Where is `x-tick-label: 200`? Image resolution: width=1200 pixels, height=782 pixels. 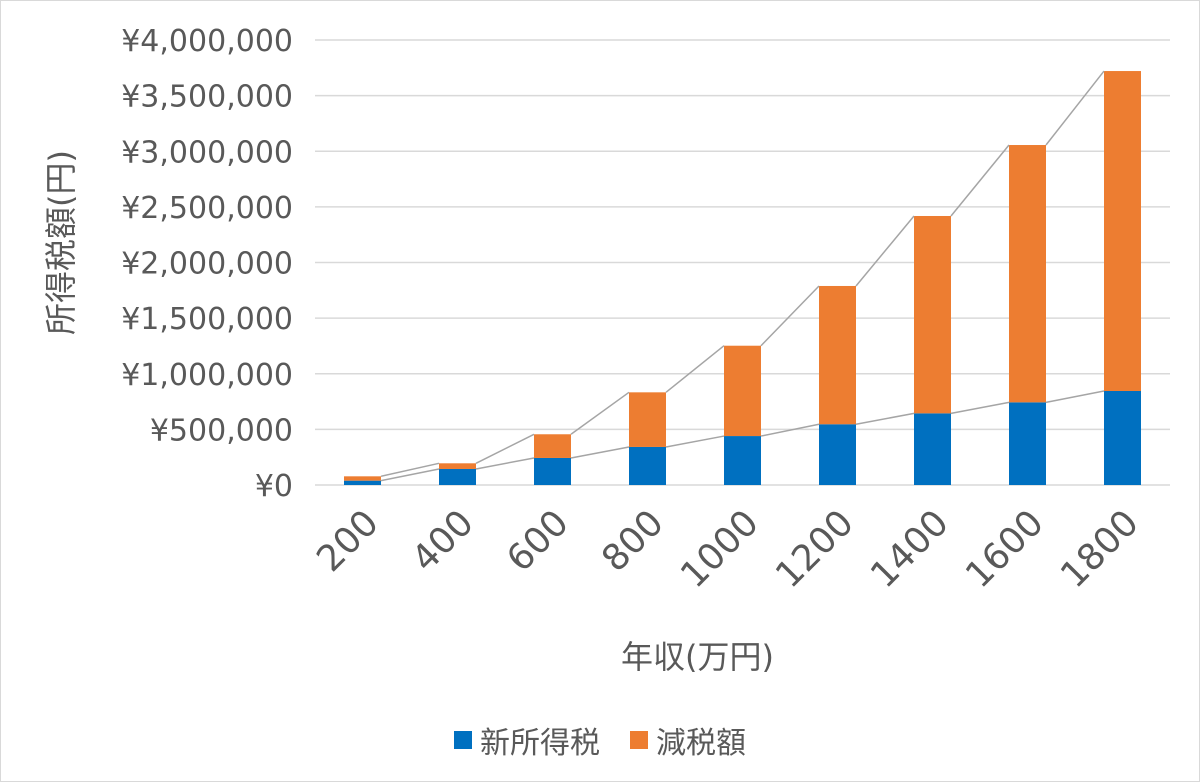 x-tick-label: 200 is located at coordinates (348, 541).